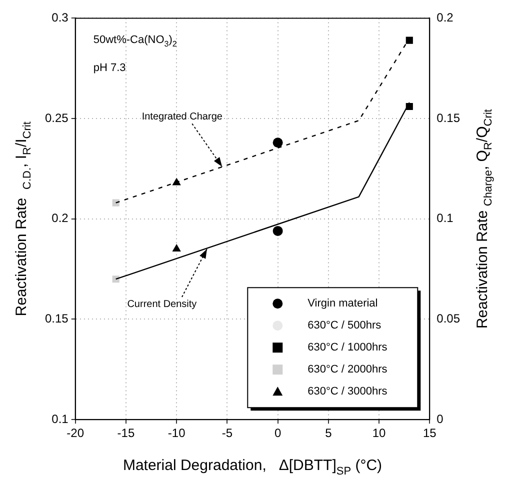 The width and height of the screenshot is (505, 490). What do you see at coordinates (445, 218) in the screenshot?
I see `y2-tick-label: 0.1` at bounding box center [445, 218].